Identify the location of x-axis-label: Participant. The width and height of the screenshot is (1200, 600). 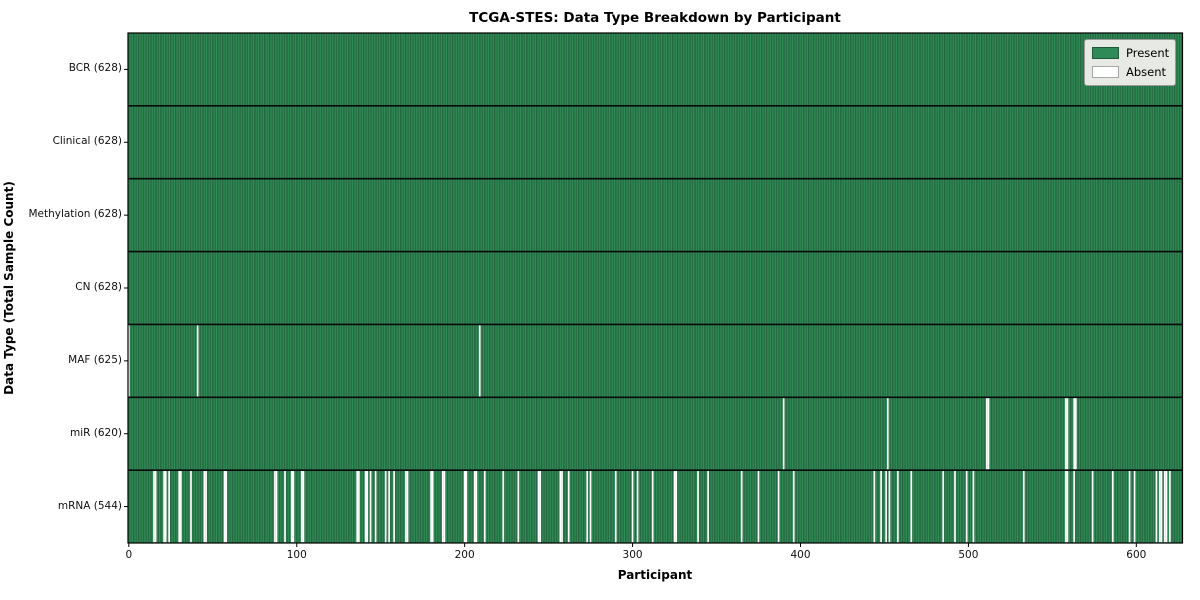
(655, 575).